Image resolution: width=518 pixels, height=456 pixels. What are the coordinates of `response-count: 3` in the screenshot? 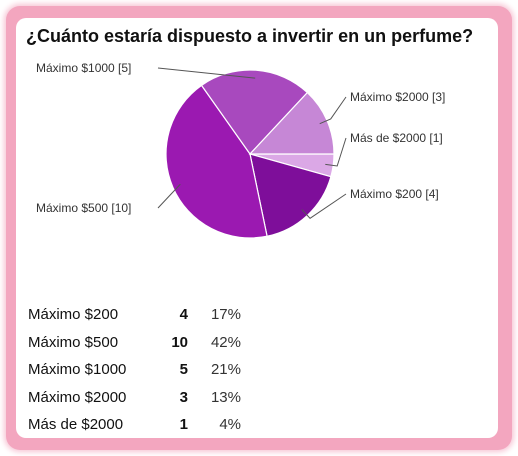 It's located at (183, 397).